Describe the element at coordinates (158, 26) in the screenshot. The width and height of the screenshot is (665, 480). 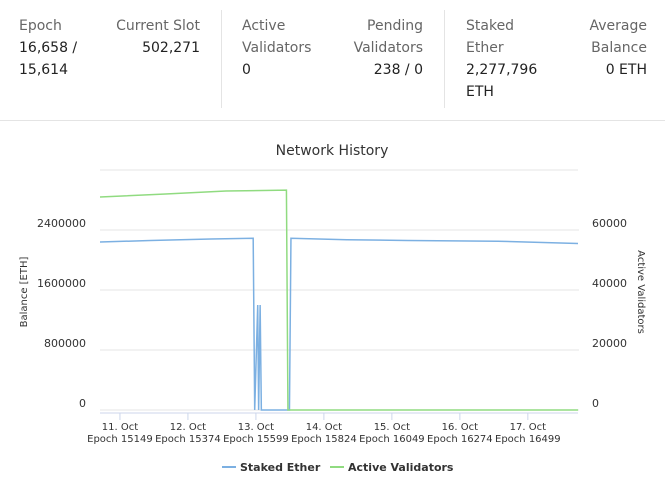
I see `stat-label: Current Slot` at that location.